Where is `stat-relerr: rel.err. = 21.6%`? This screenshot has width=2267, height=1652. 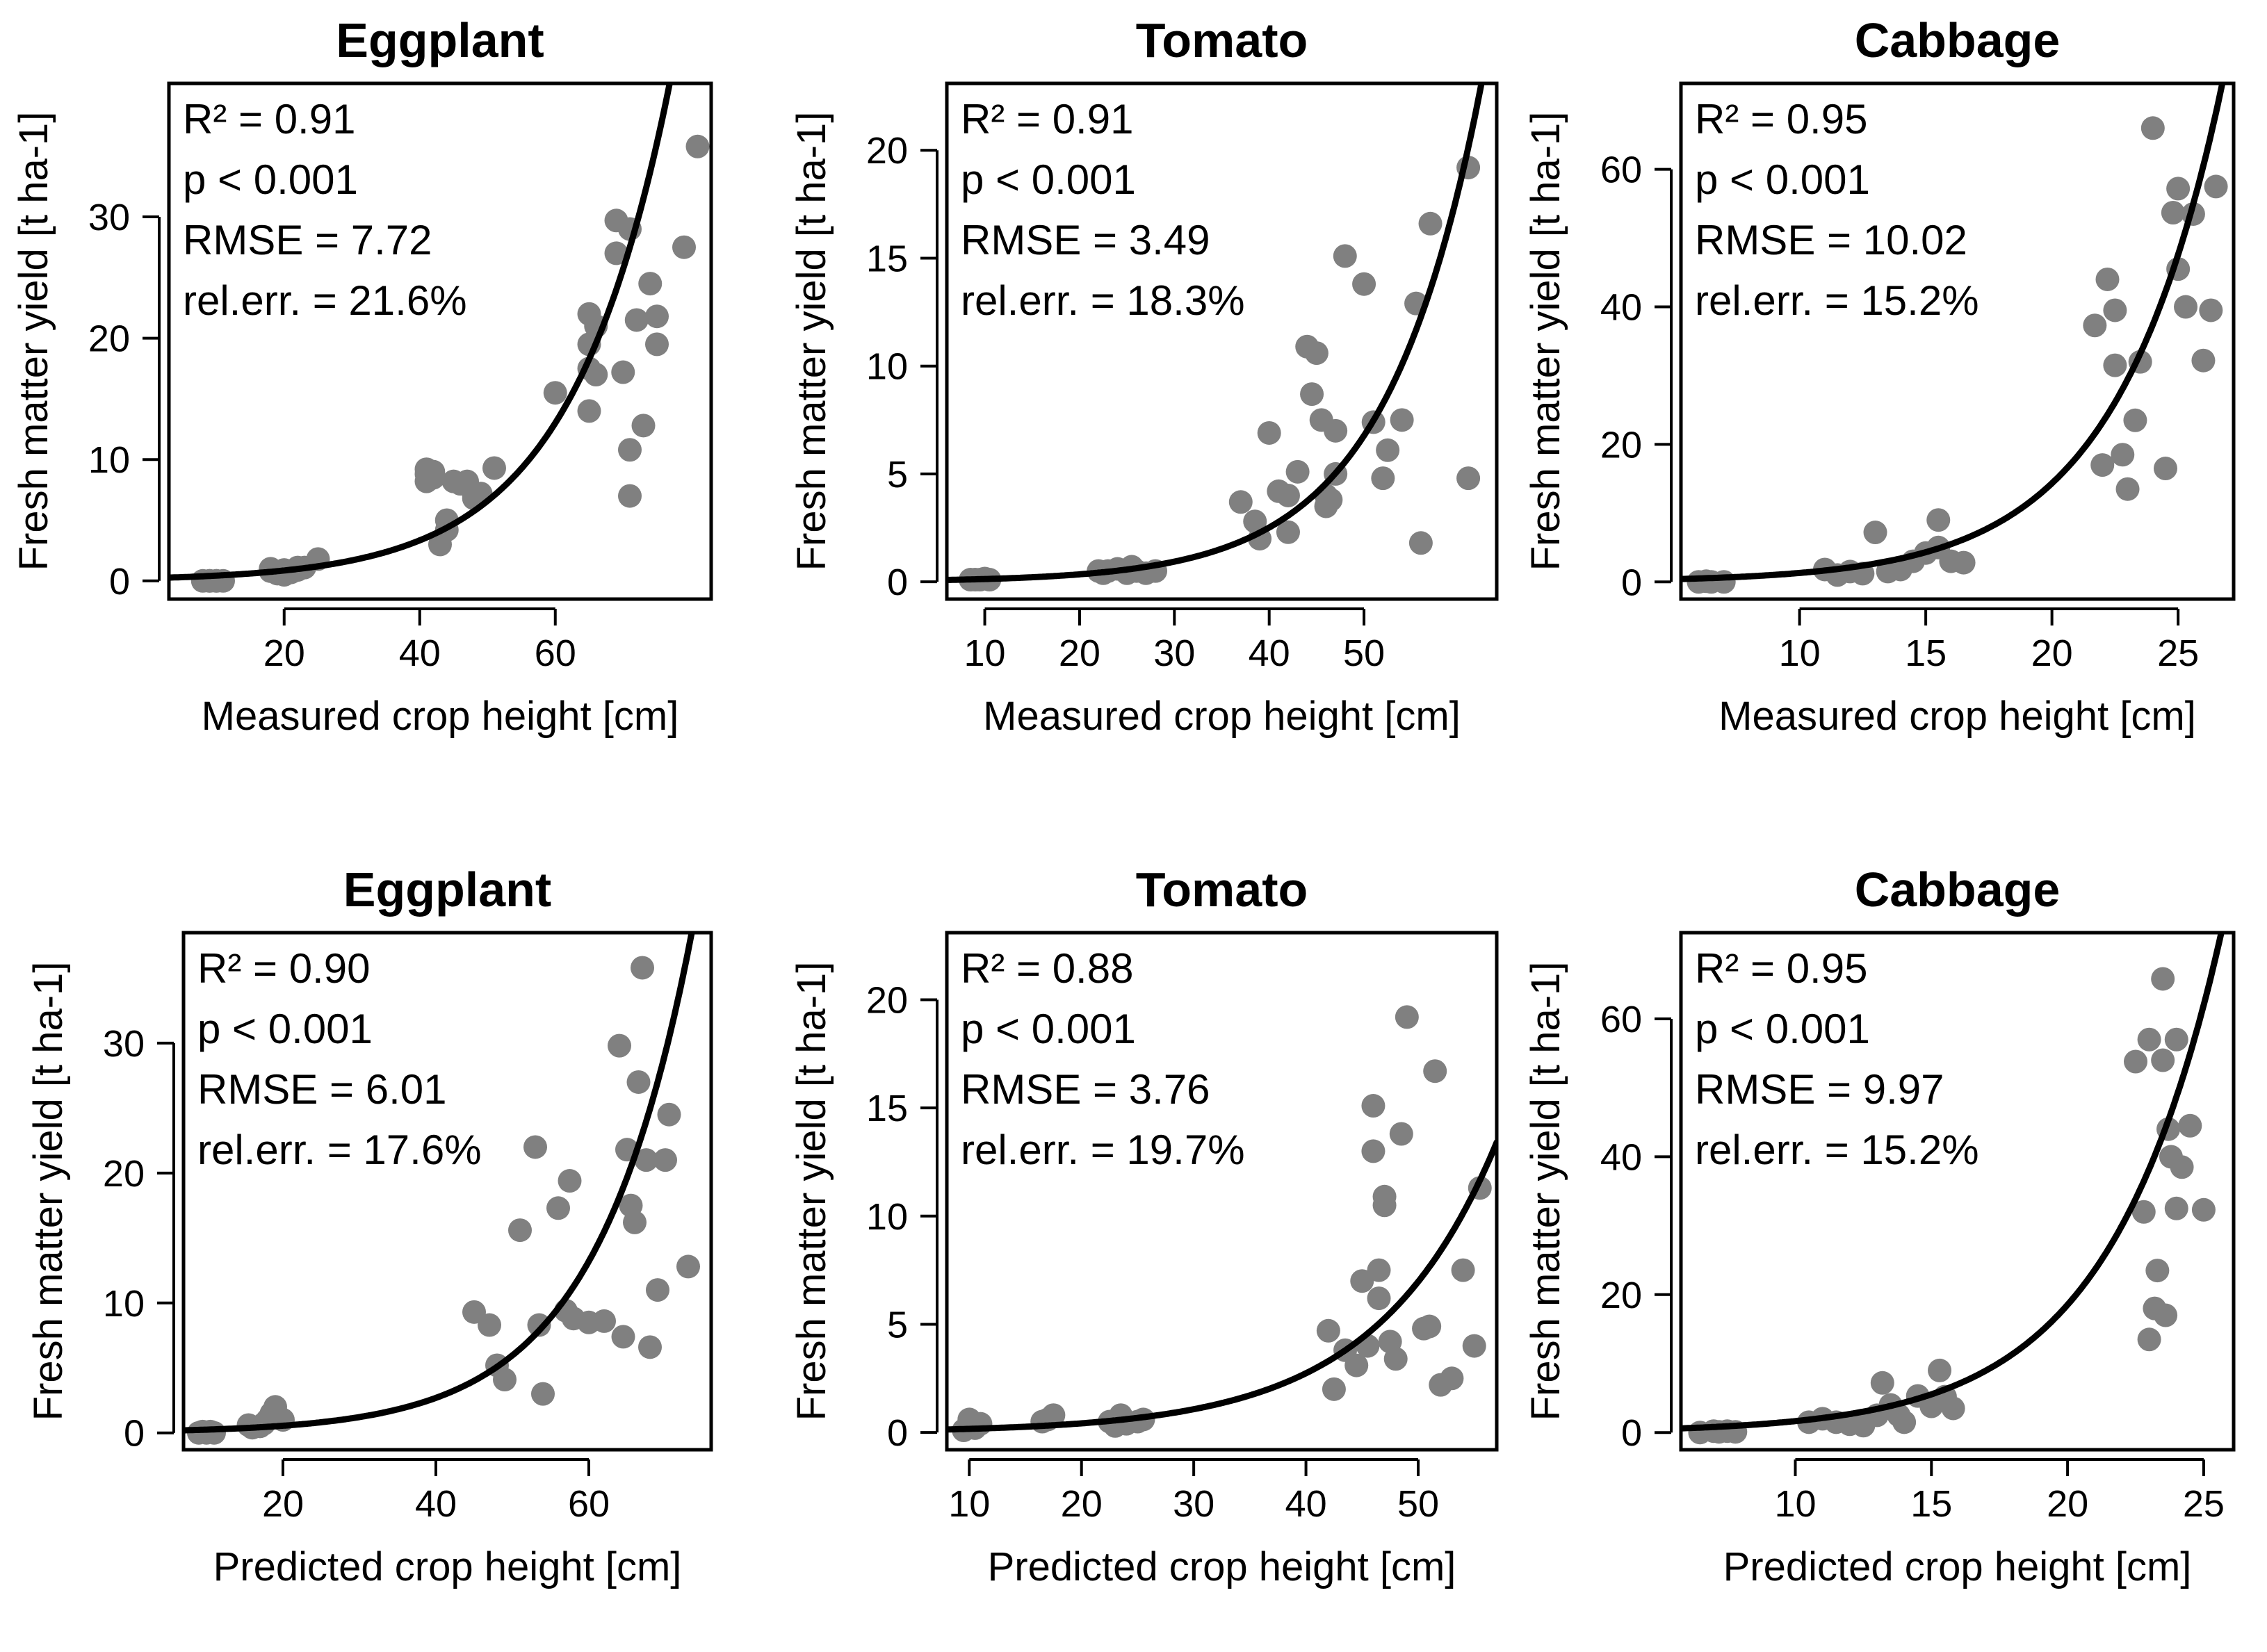
stat-relerr: rel.err. = 21.6% is located at coordinates (325, 300).